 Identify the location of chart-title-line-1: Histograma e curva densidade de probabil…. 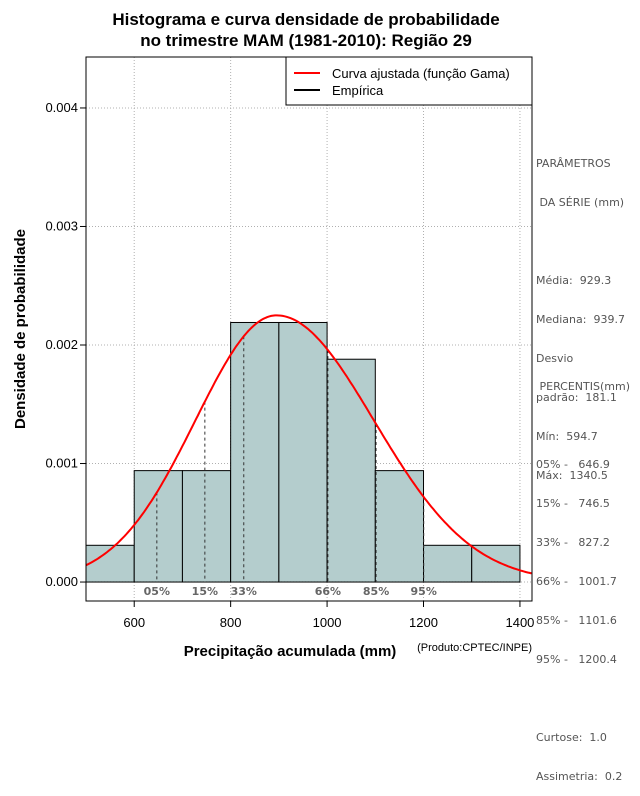
(305, 19).